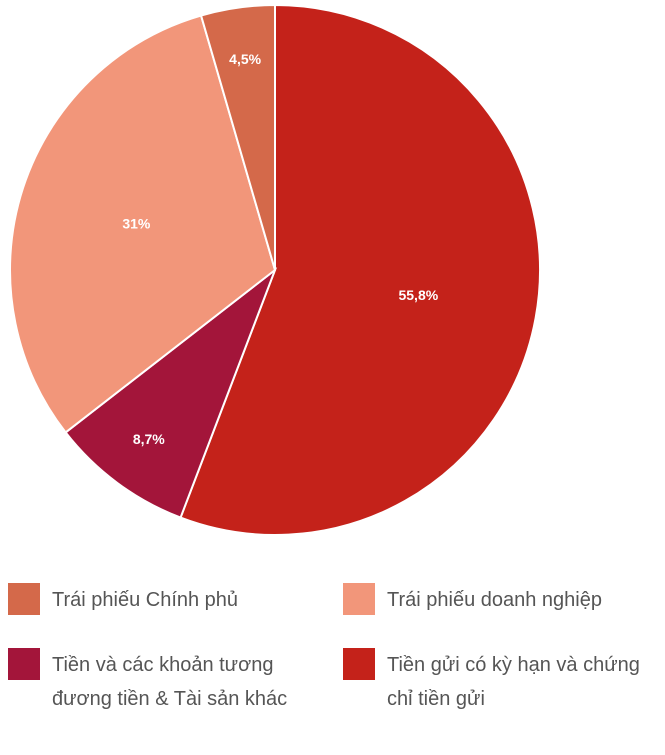 The width and height of the screenshot is (665, 755). I want to click on legend-item: Tiền gửi có kỳ hạn và chứng chỉ tiền gửi, so click(500, 682).